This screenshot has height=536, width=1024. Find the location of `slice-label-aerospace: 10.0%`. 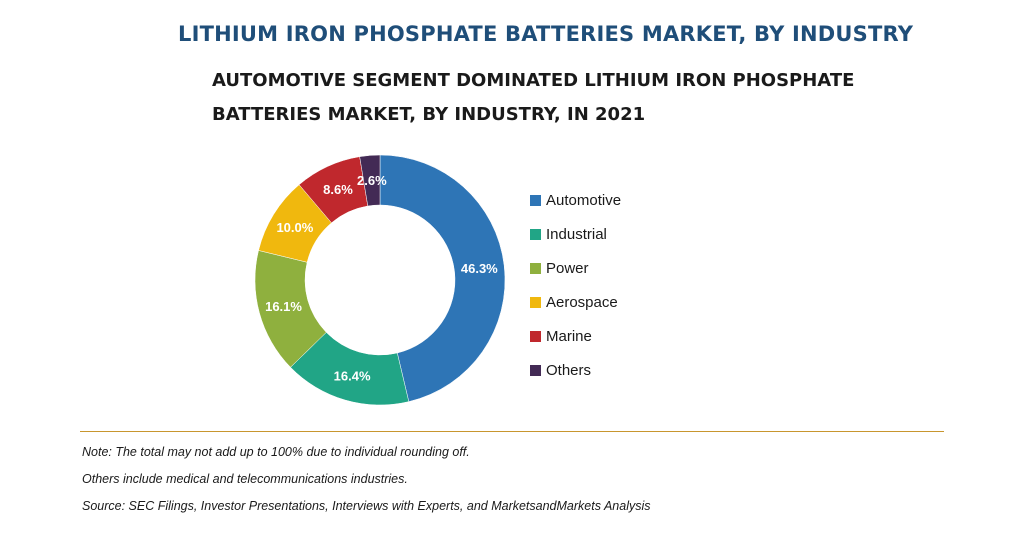

slice-label-aerospace: 10.0% is located at coordinates (294, 227).